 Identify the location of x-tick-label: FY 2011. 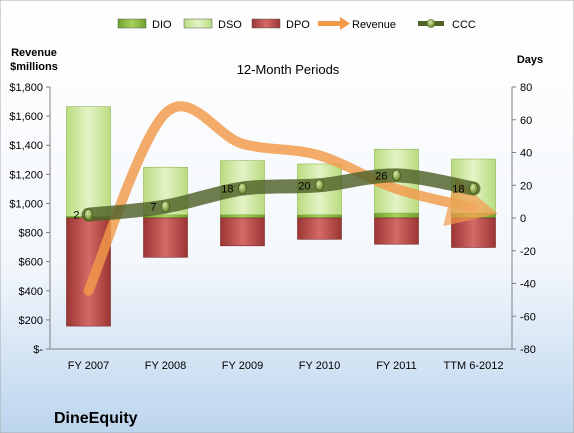
(396, 366).